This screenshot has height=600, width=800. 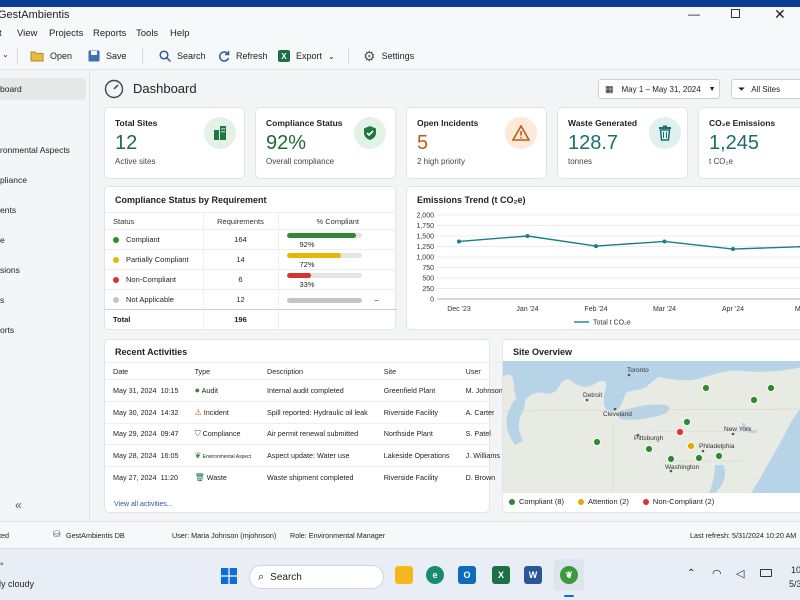 I want to click on kpi-subtitle: 2 high priority, so click(x=441, y=161).